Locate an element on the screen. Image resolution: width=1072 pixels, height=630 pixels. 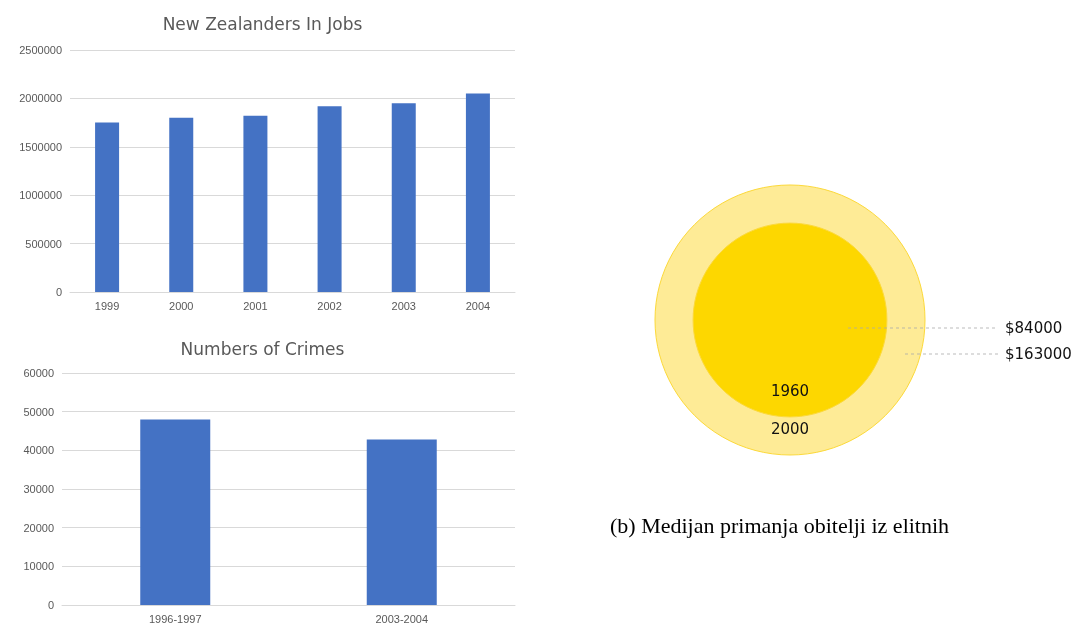
y-tick-label: 1000000 is located at coordinates (40, 195).